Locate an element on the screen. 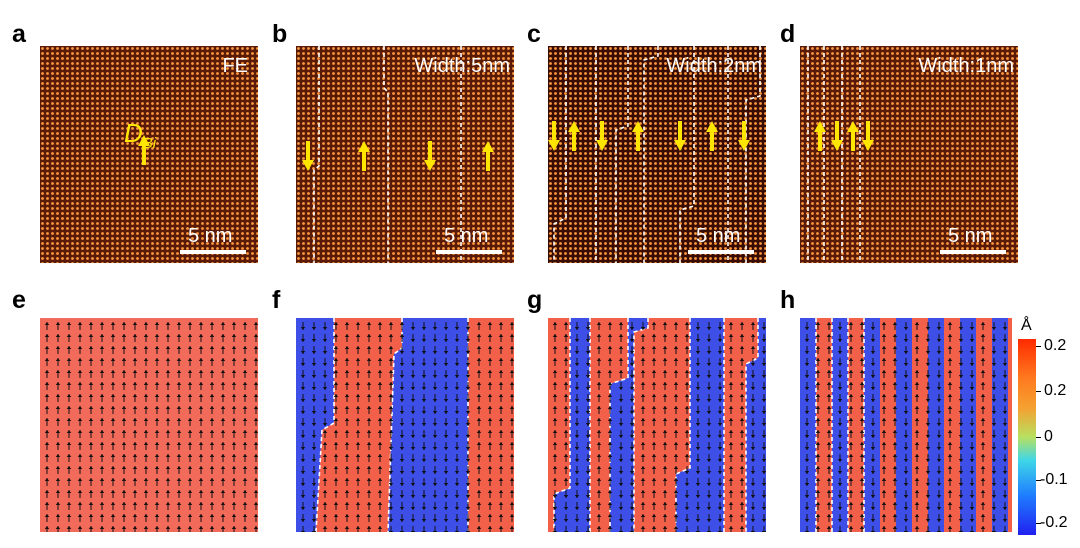  colorbar is located at coordinates (1027, 437).